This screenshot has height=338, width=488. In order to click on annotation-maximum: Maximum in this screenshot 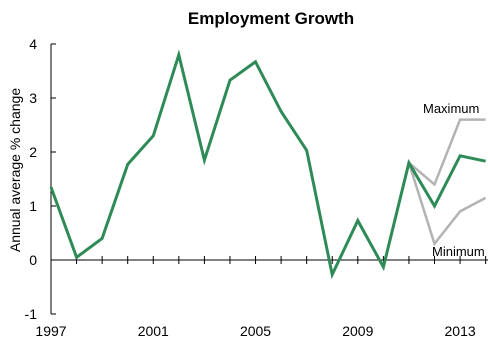, I will do `click(451, 108)`.